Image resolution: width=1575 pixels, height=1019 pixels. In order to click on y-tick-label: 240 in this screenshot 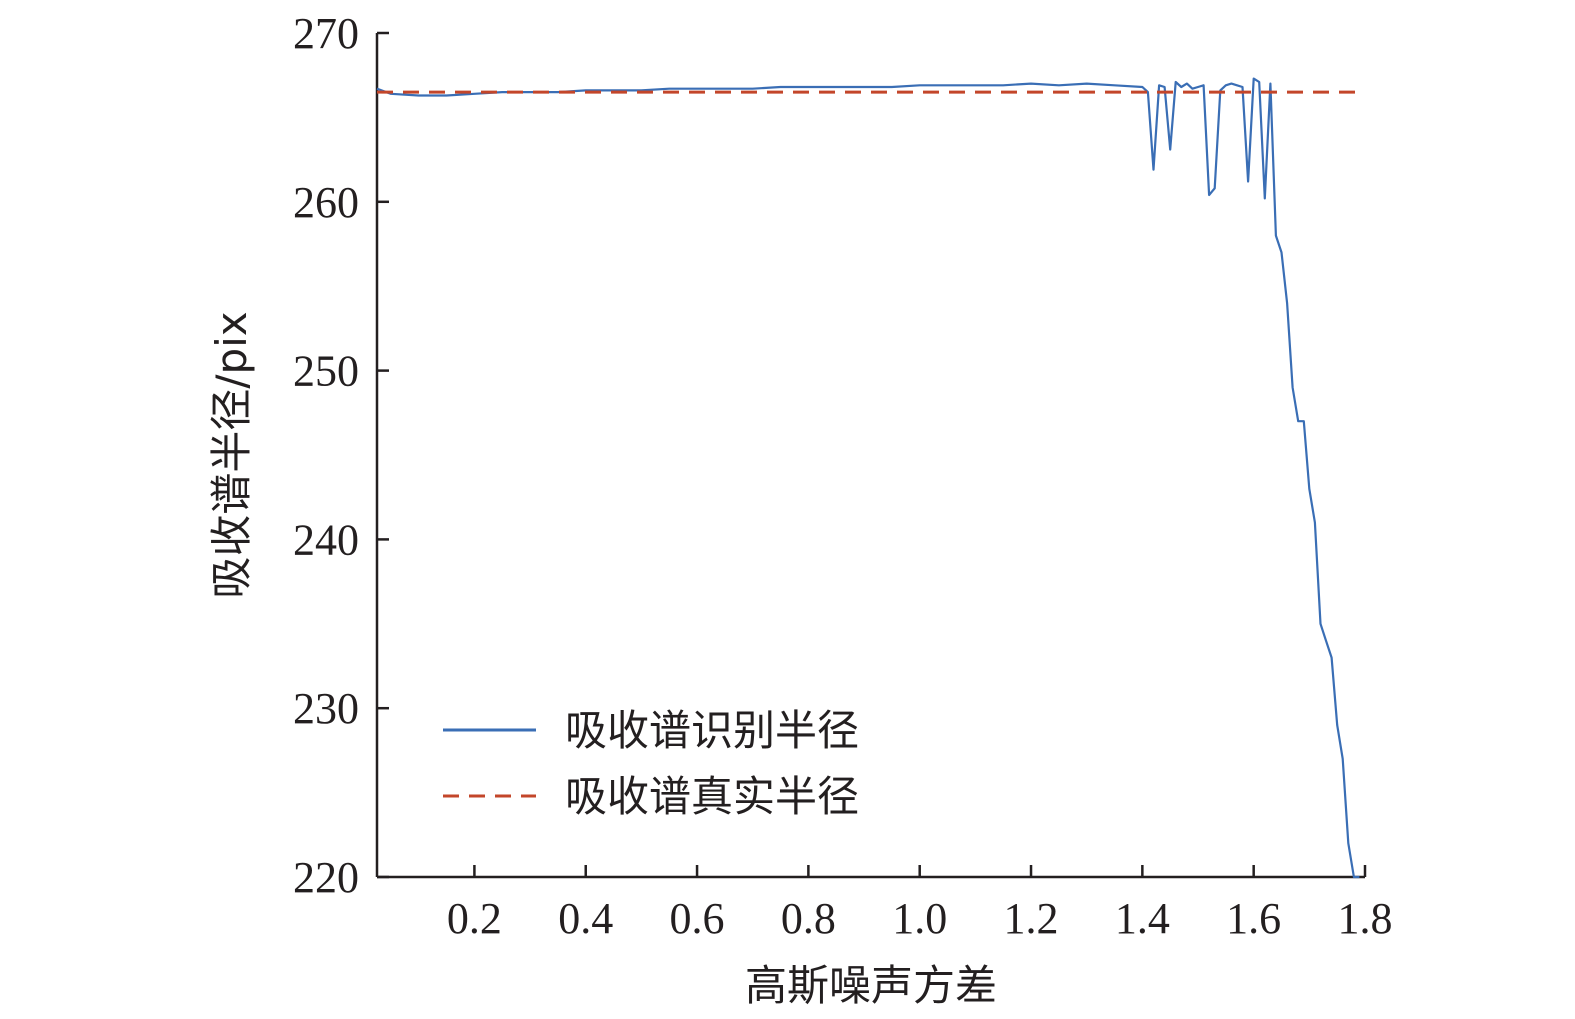, I will do `click(326, 539)`.